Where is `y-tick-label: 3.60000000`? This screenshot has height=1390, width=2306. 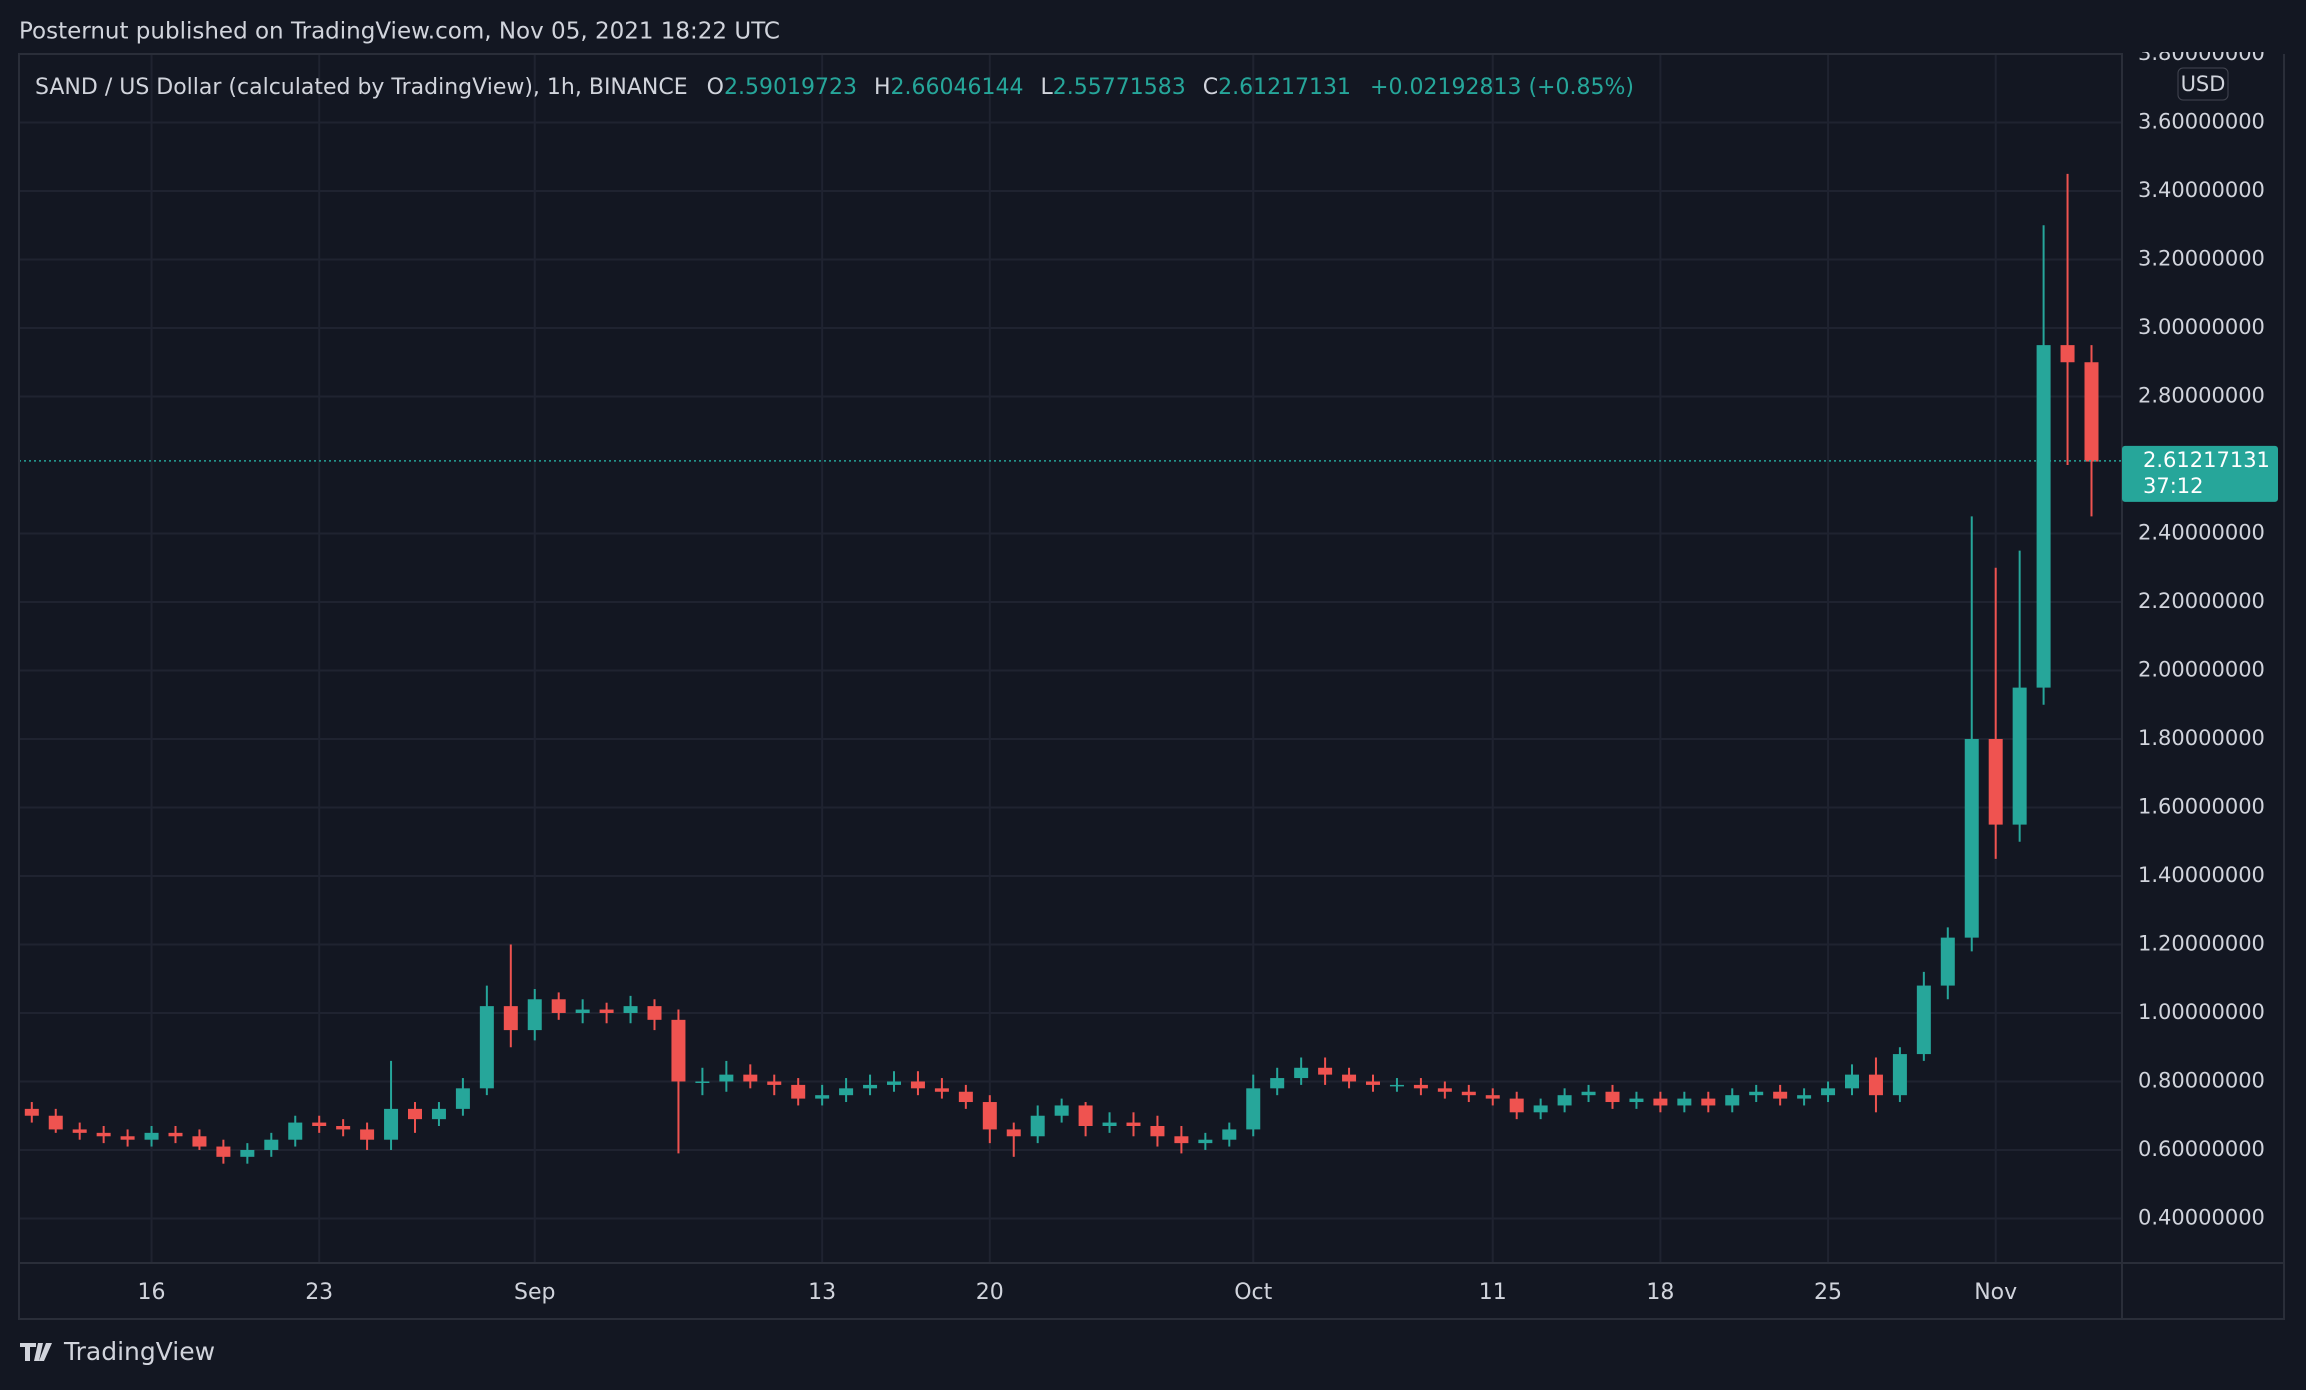 y-tick-label: 3.60000000 is located at coordinates (2201, 121).